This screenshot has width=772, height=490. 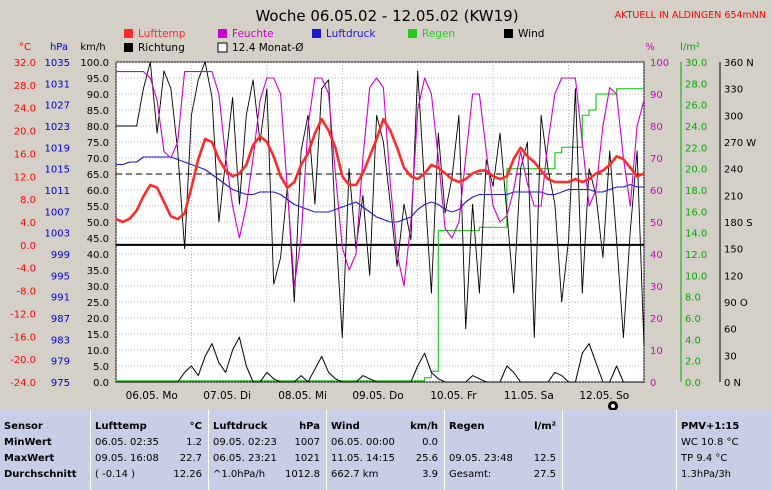 What do you see at coordinates (430, 442) in the screenshot?
I see `table-cell: 0.0` at bounding box center [430, 442].